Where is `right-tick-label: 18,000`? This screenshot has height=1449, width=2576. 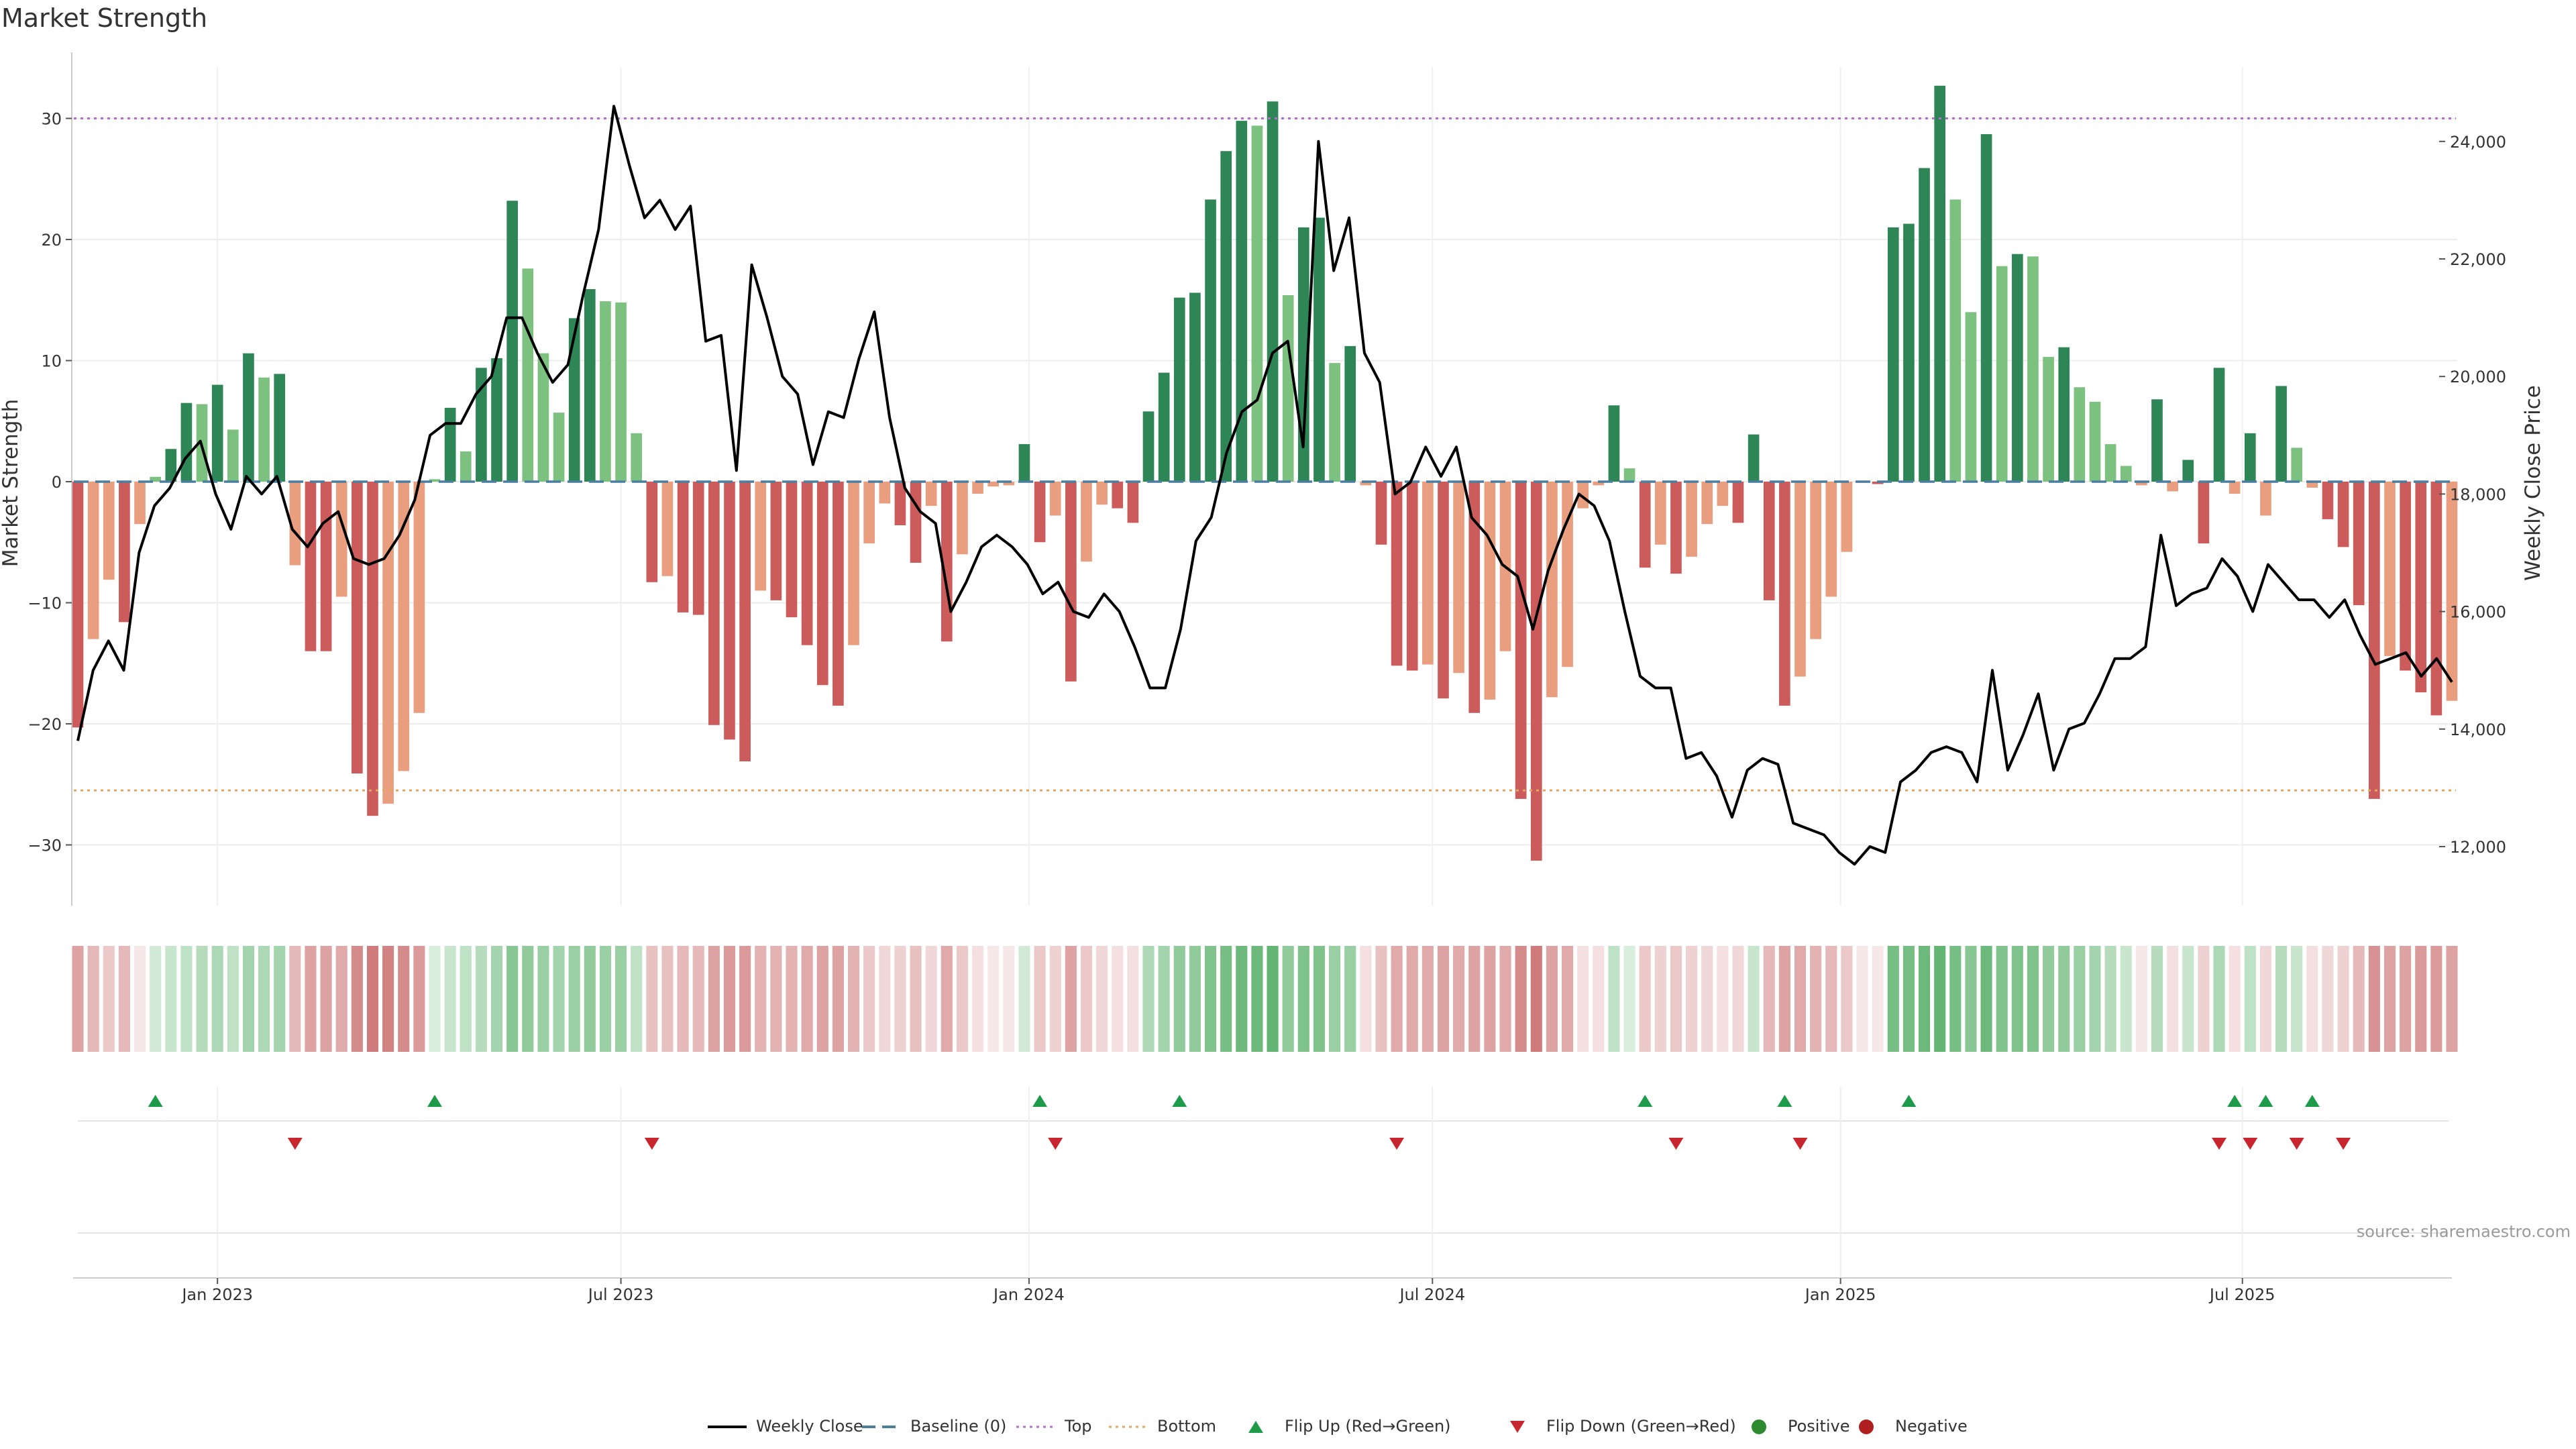
right-tick-label: 18,000 is located at coordinates (2478, 494).